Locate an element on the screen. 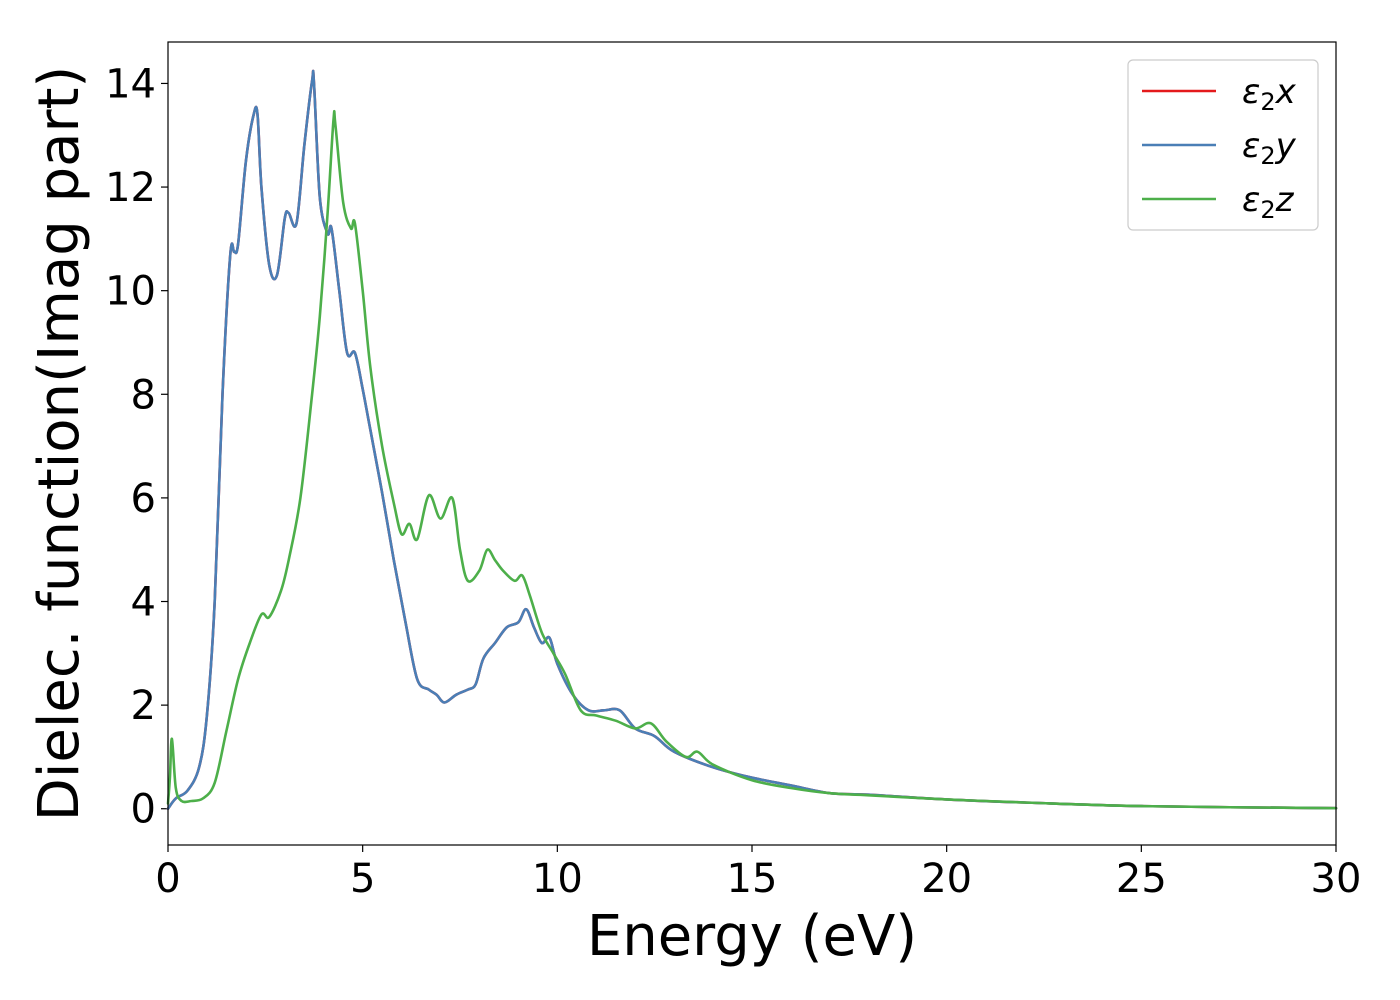 This screenshot has height=1000, width=1400. y-tick-label: 0 is located at coordinates (143, 810).